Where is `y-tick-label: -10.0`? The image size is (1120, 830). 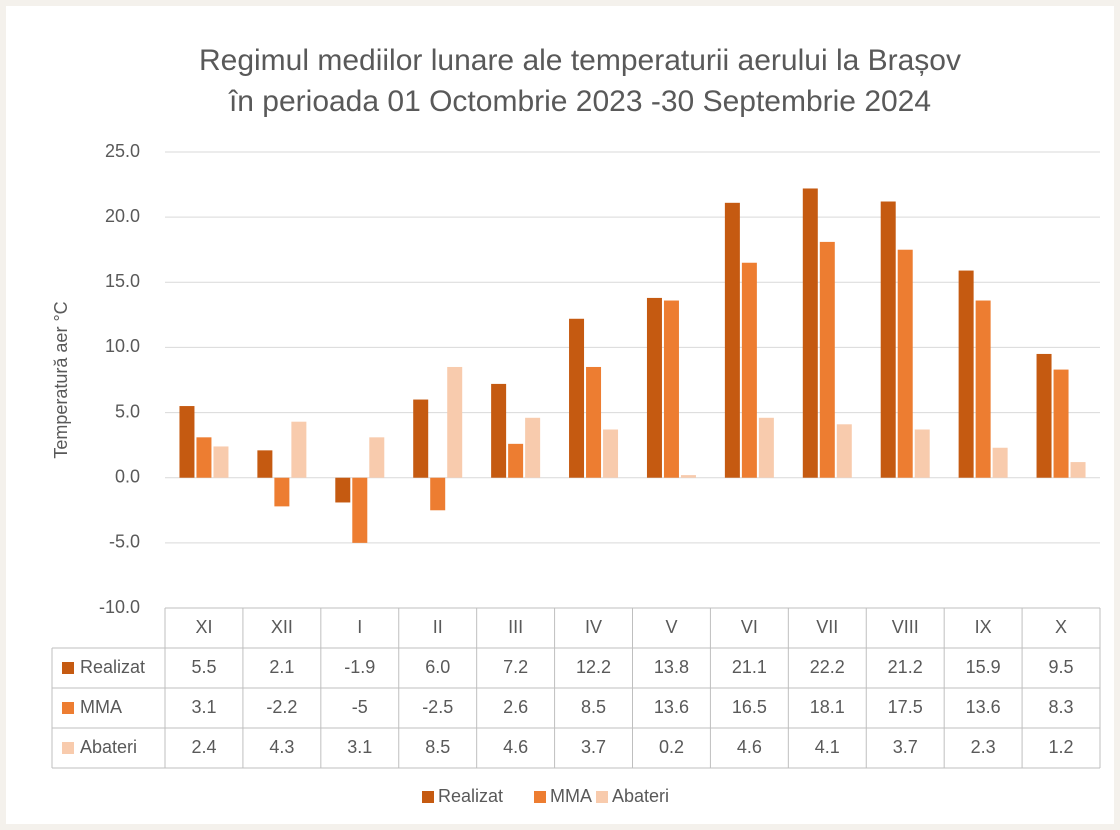
y-tick-label: -10.0 is located at coordinates (119, 607).